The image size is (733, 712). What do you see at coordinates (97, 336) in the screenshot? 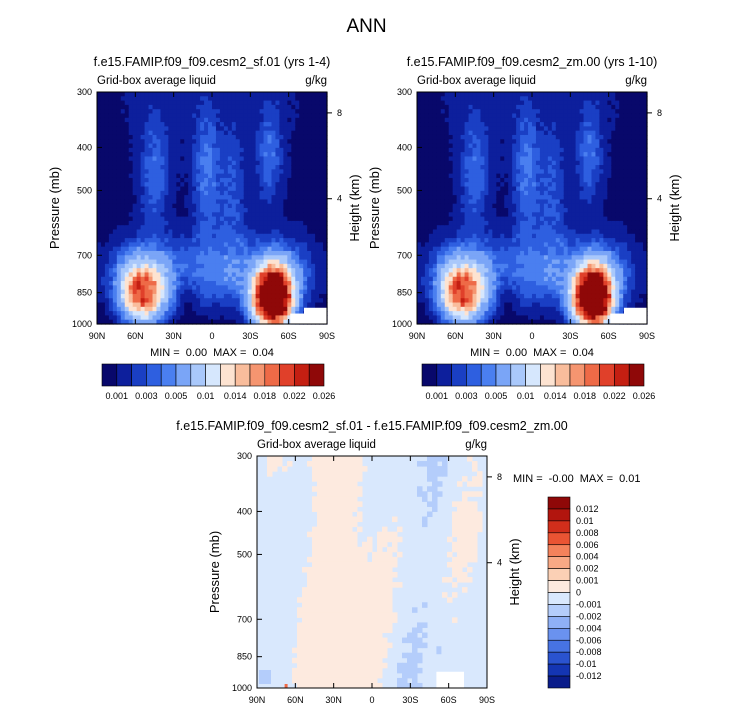
I see `x-tick-label: 90N` at bounding box center [97, 336].